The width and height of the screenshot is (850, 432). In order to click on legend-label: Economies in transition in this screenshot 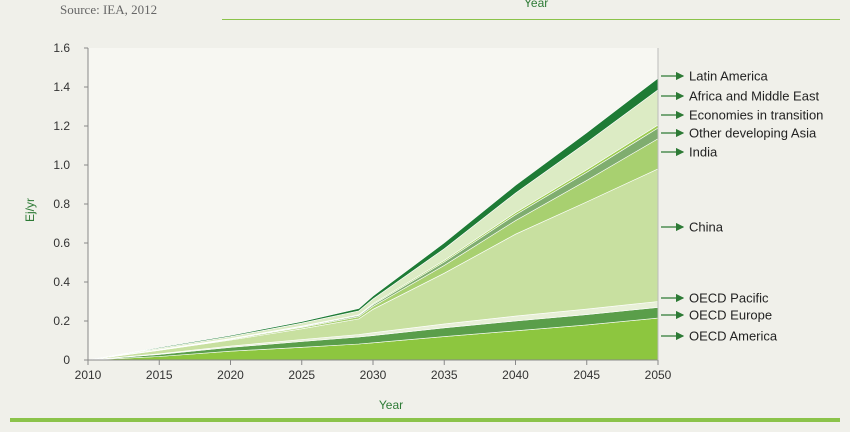, I will do `click(756, 115)`.